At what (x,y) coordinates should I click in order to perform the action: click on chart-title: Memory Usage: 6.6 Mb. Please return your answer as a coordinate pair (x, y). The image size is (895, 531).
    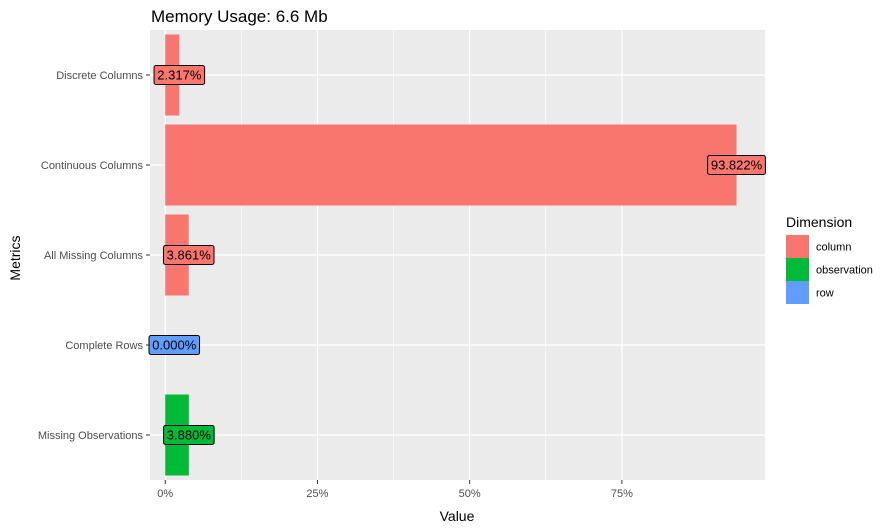
    Looking at the image, I should click on (239, 16).